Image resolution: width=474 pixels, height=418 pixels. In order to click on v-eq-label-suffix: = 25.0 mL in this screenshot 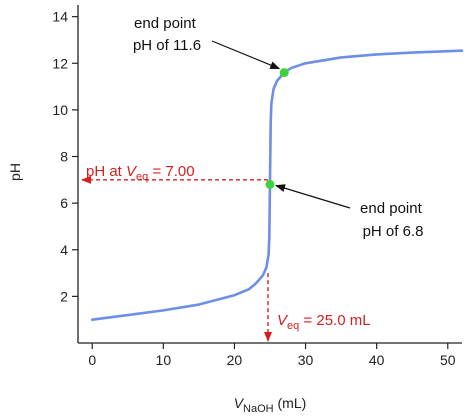, I will do `click(334, 320)`.